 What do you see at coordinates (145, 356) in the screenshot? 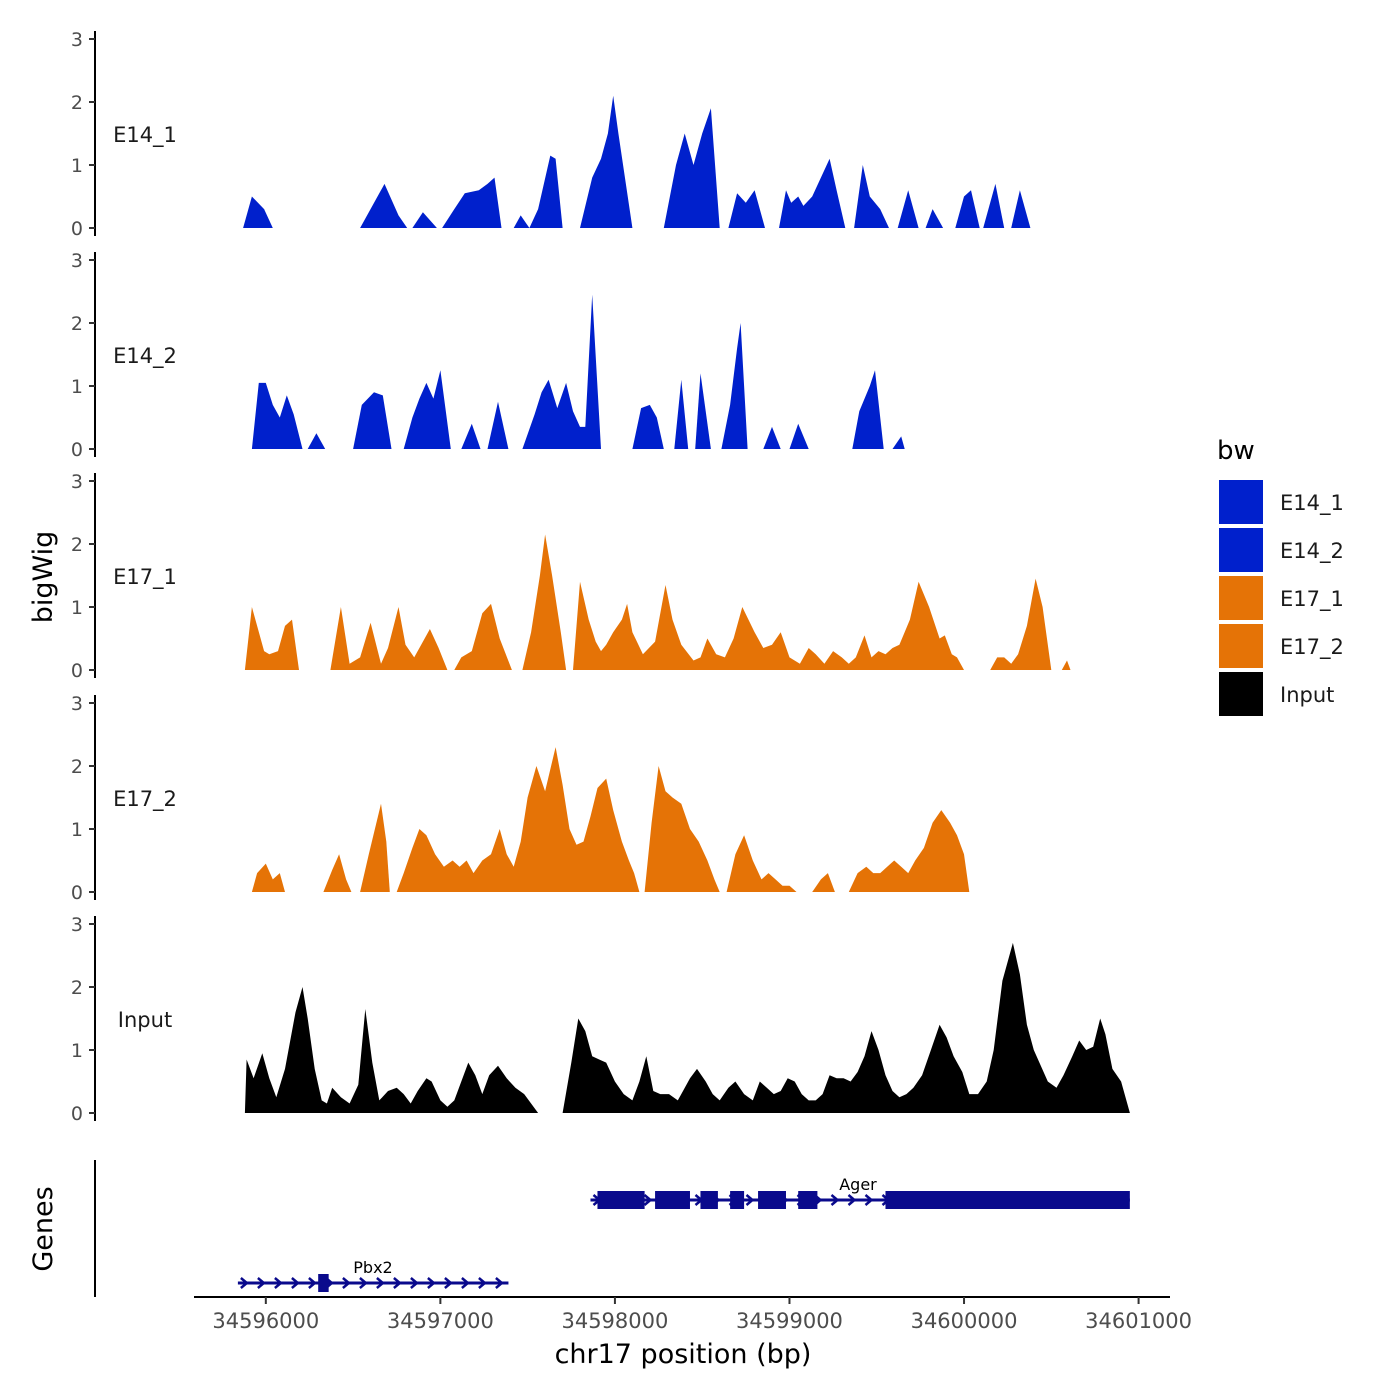
I see `track-label: E14_2` at bounding box center [145, 356].